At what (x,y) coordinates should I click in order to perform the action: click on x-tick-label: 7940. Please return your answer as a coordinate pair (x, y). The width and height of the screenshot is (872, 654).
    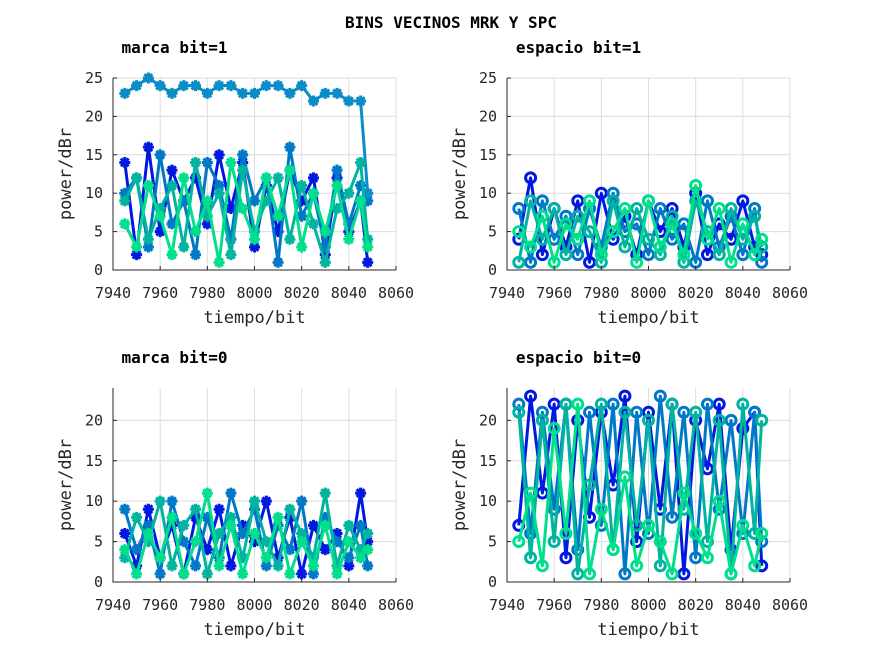
    Looking at the image, I should click on (507, 293).